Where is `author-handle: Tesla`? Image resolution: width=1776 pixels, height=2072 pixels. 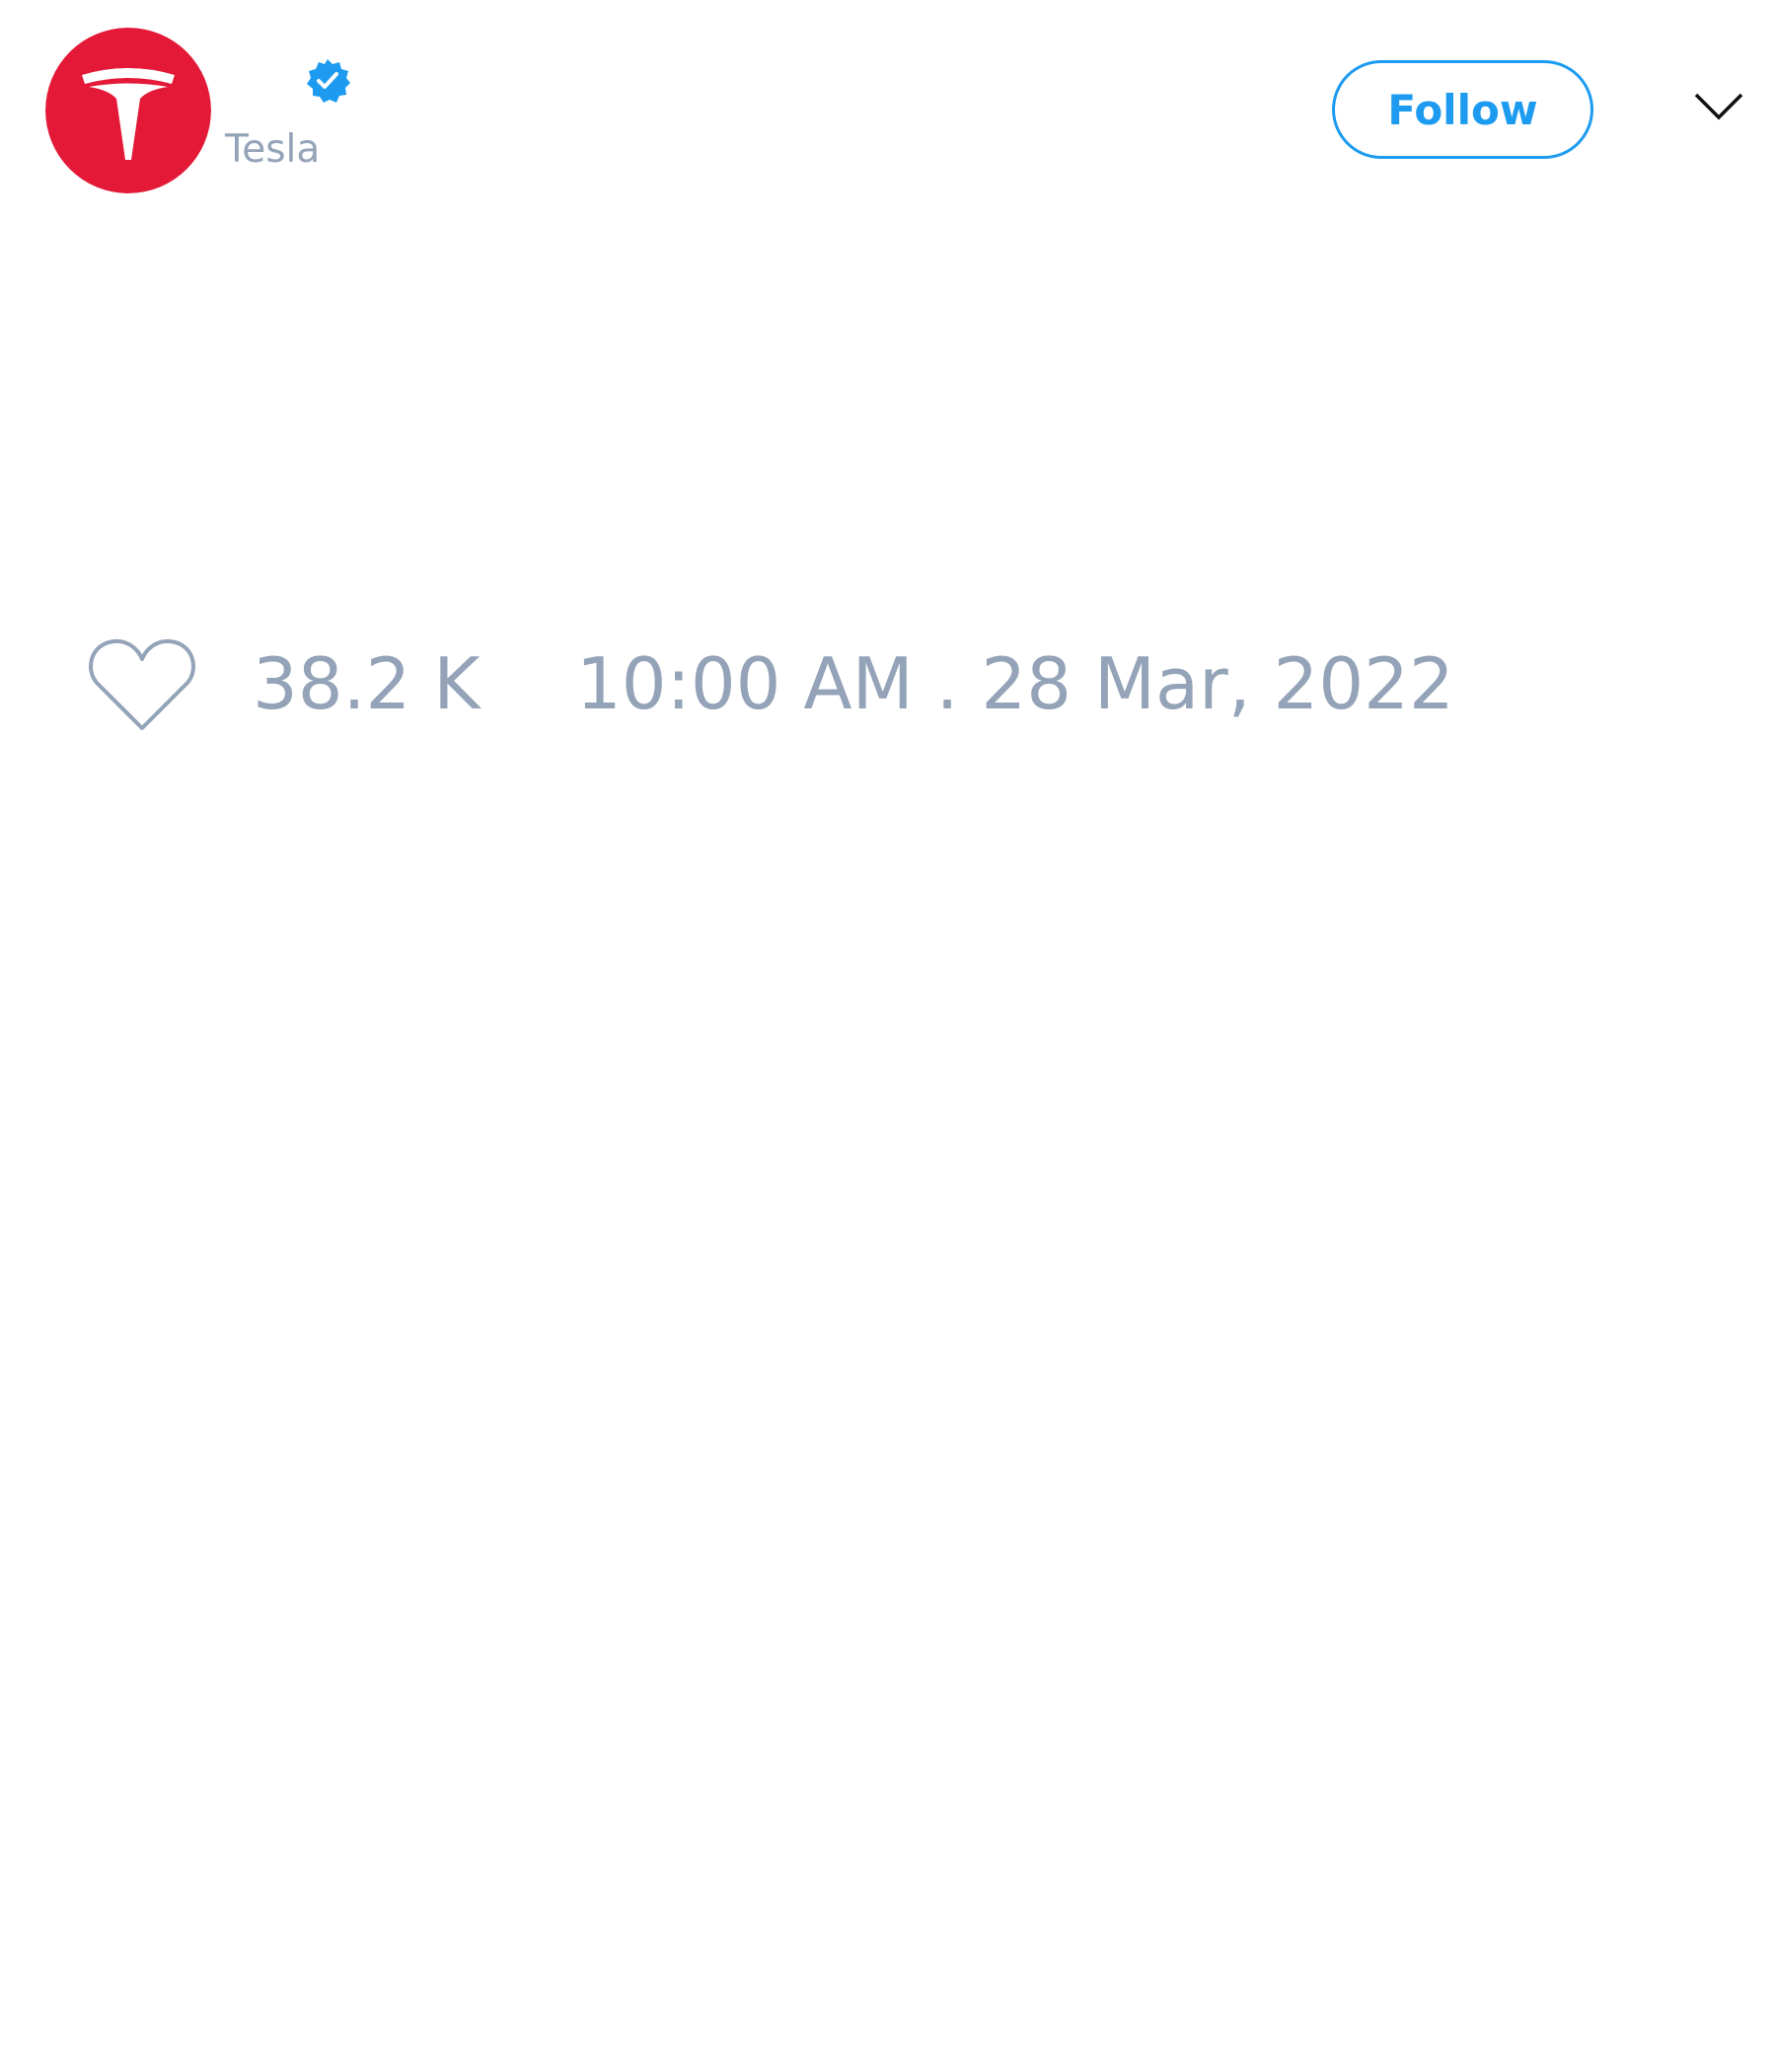 author-handle: Tesla is located at coordinates (273, 150).